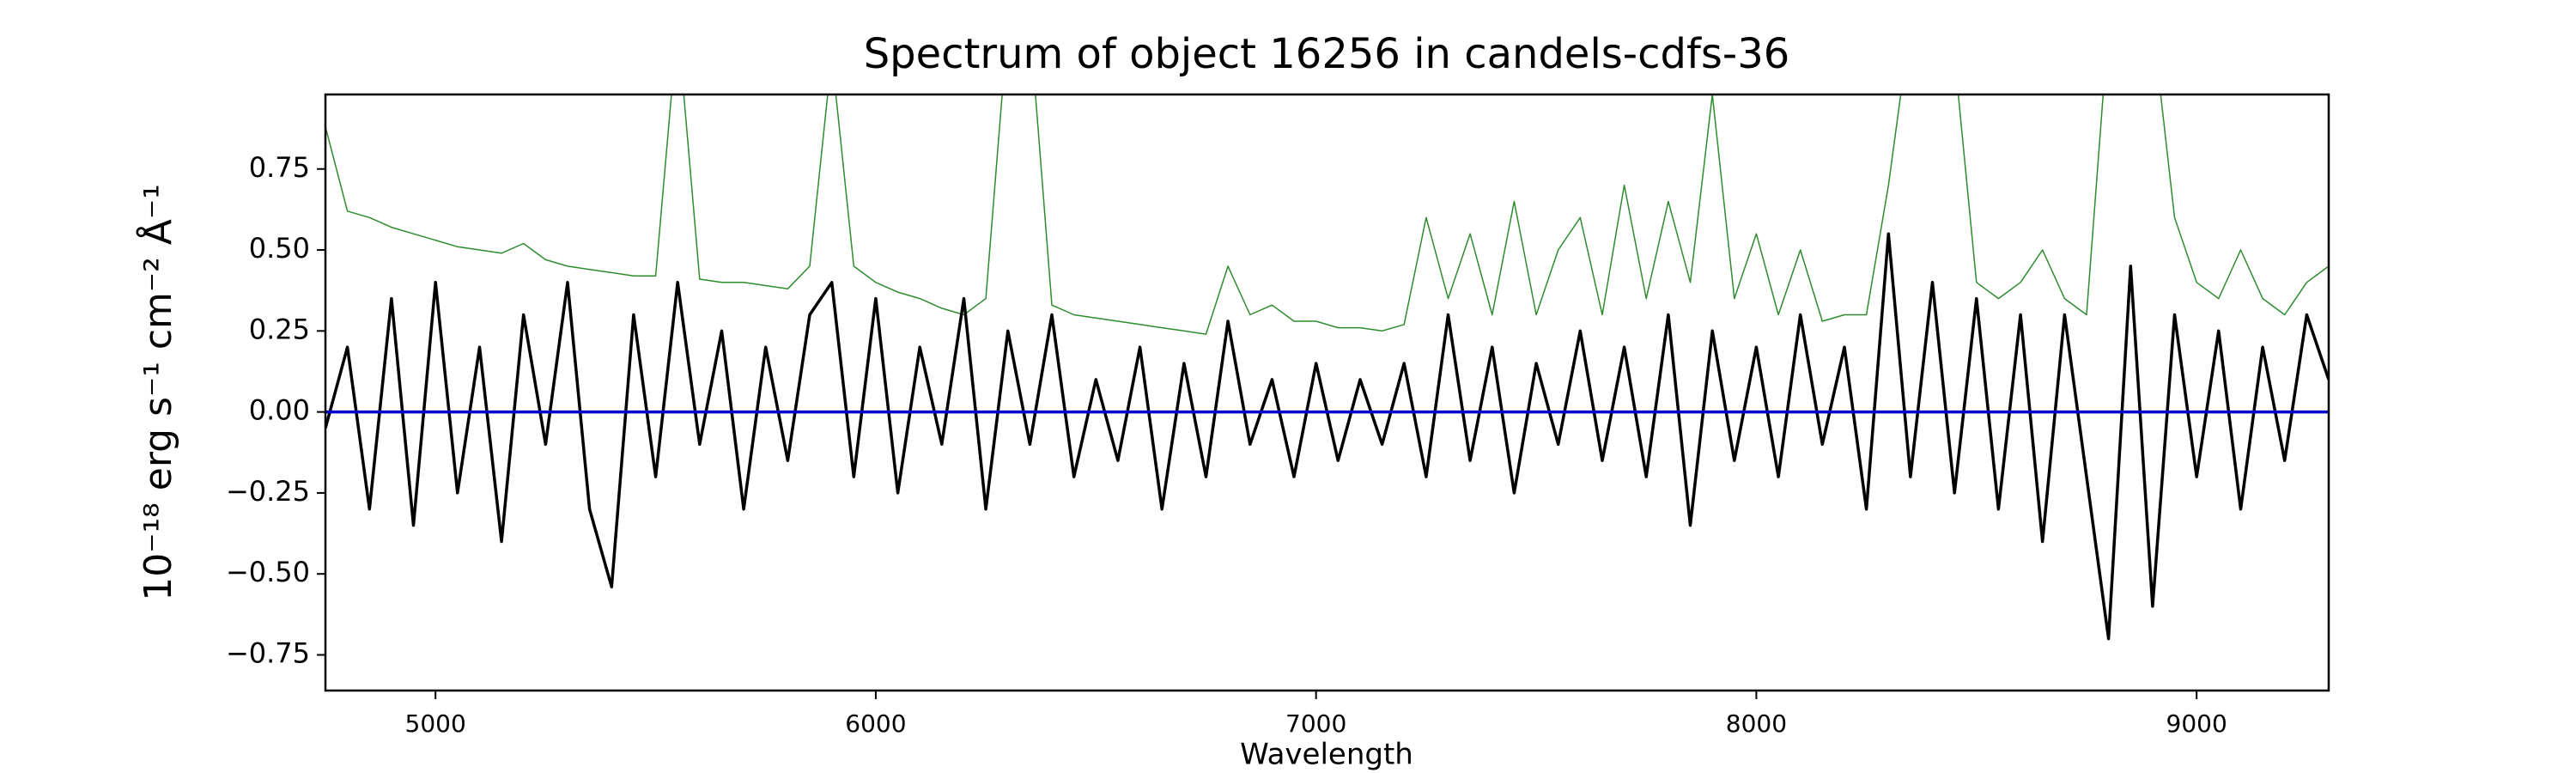 The height and width of the screenshot is (773, 2576). Describe the element at coordinates (268, 653) in the screenshot. I see `y-tick-label: −0.75` at that location.